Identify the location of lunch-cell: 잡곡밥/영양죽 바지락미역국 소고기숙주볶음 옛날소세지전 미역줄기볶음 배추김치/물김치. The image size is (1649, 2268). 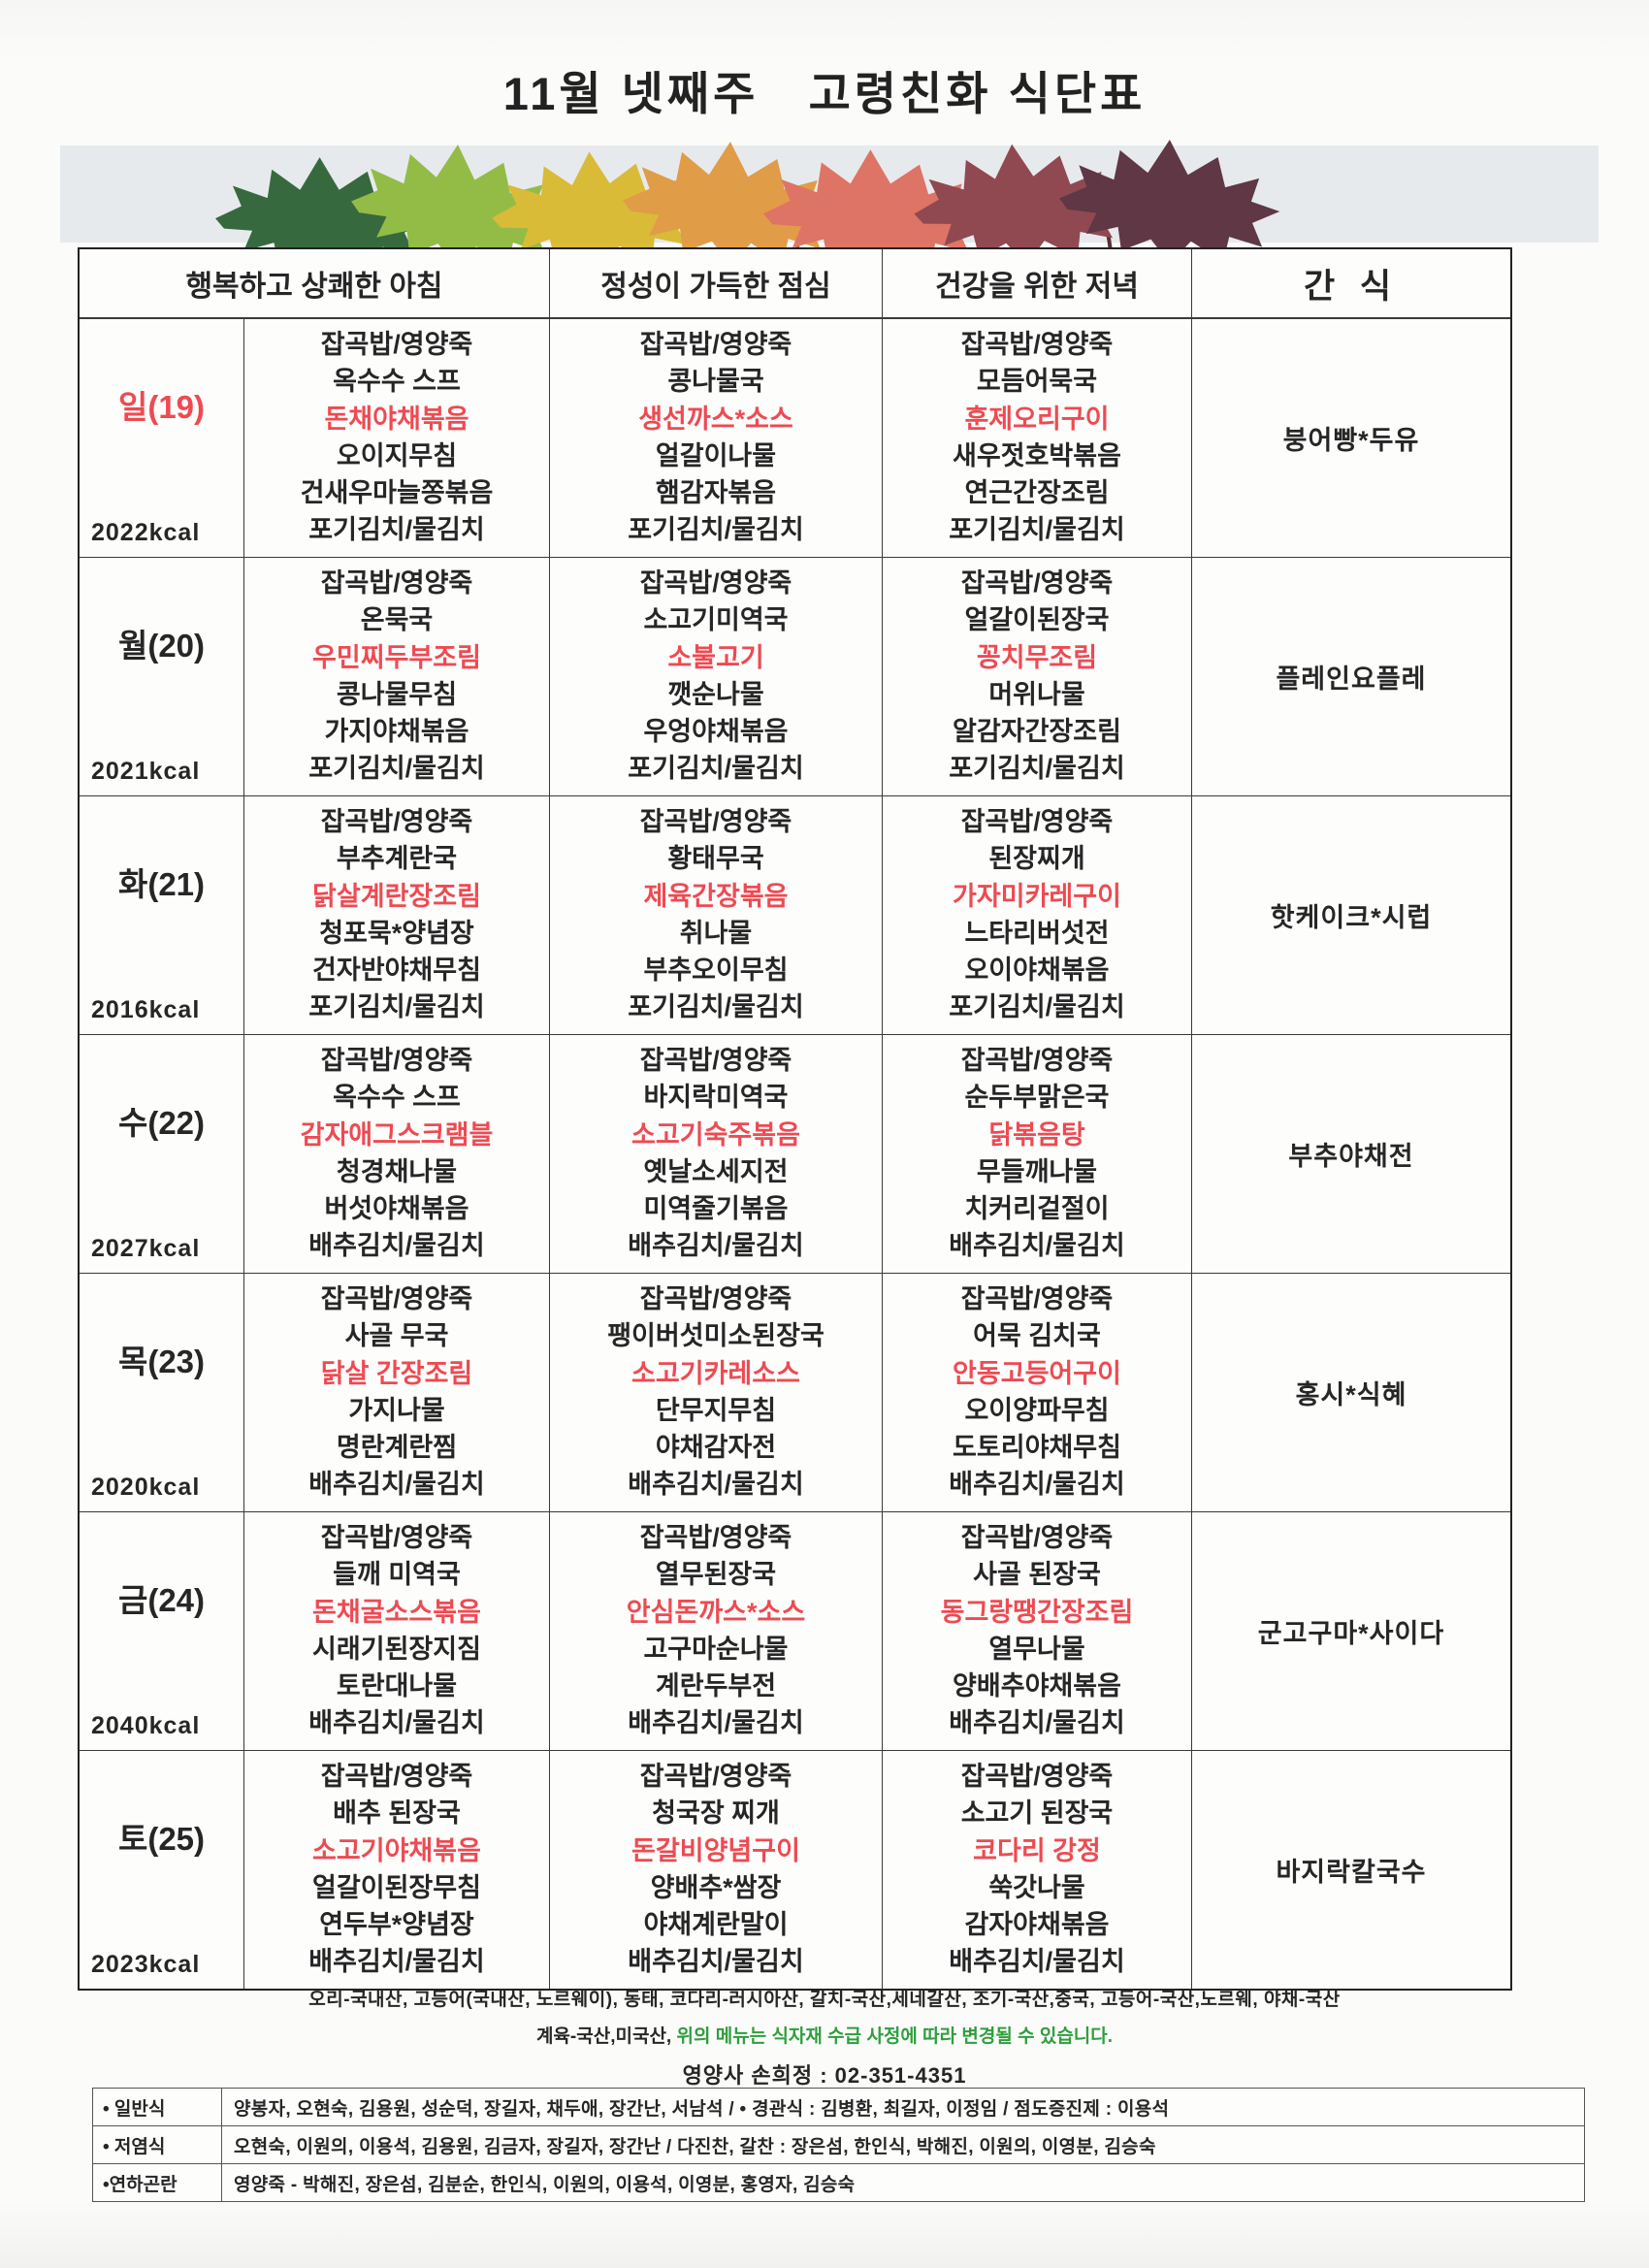
(716, 1154).